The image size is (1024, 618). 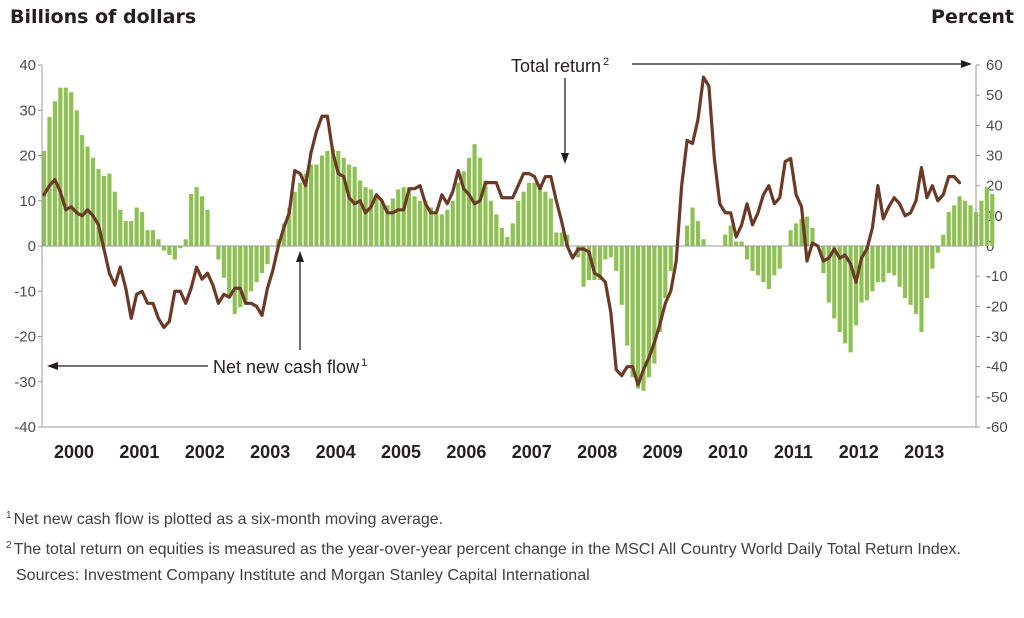 What do you see at coordinates (793, 452) in the screenshot?
I see `year-label: 2011` at bounding box center [793, 452].